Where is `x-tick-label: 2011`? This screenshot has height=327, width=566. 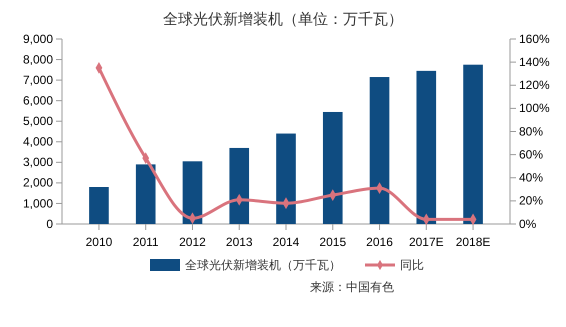
x-tick-label: 2011 is located at coordinates (145, 242).